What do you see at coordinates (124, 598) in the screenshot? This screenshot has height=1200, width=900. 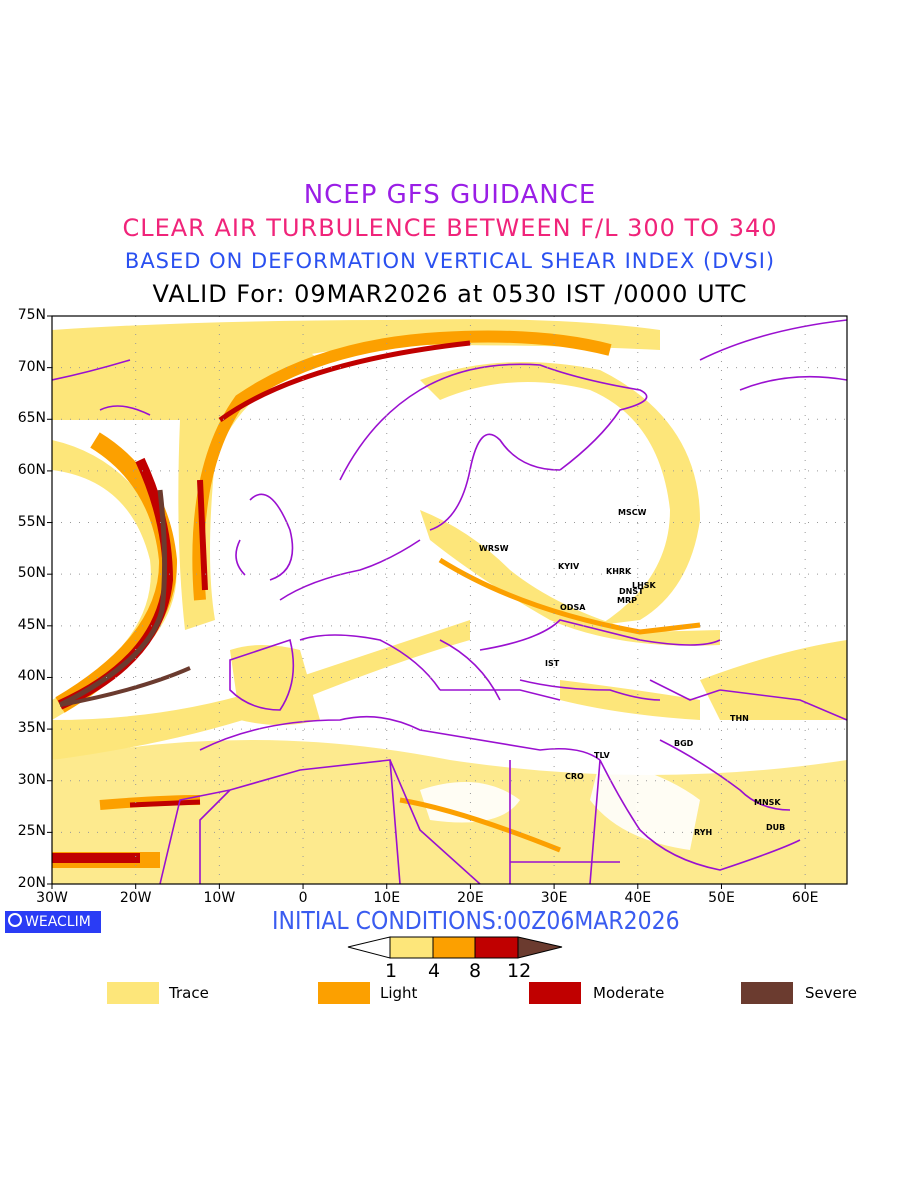 I see `severe-bands` at bounding box center [124, 598].